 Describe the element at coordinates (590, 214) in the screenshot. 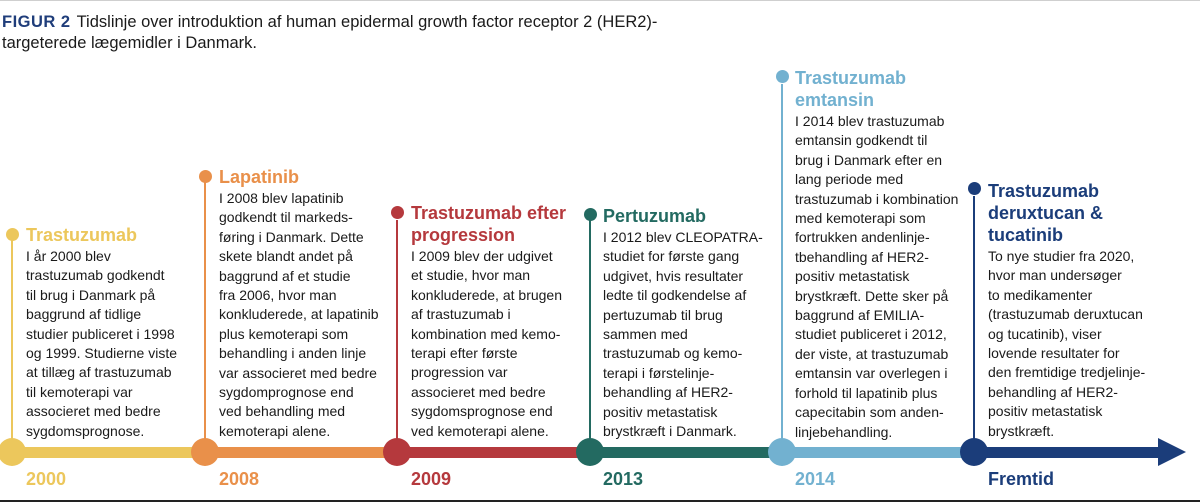

I see `dot-2013` at that location.